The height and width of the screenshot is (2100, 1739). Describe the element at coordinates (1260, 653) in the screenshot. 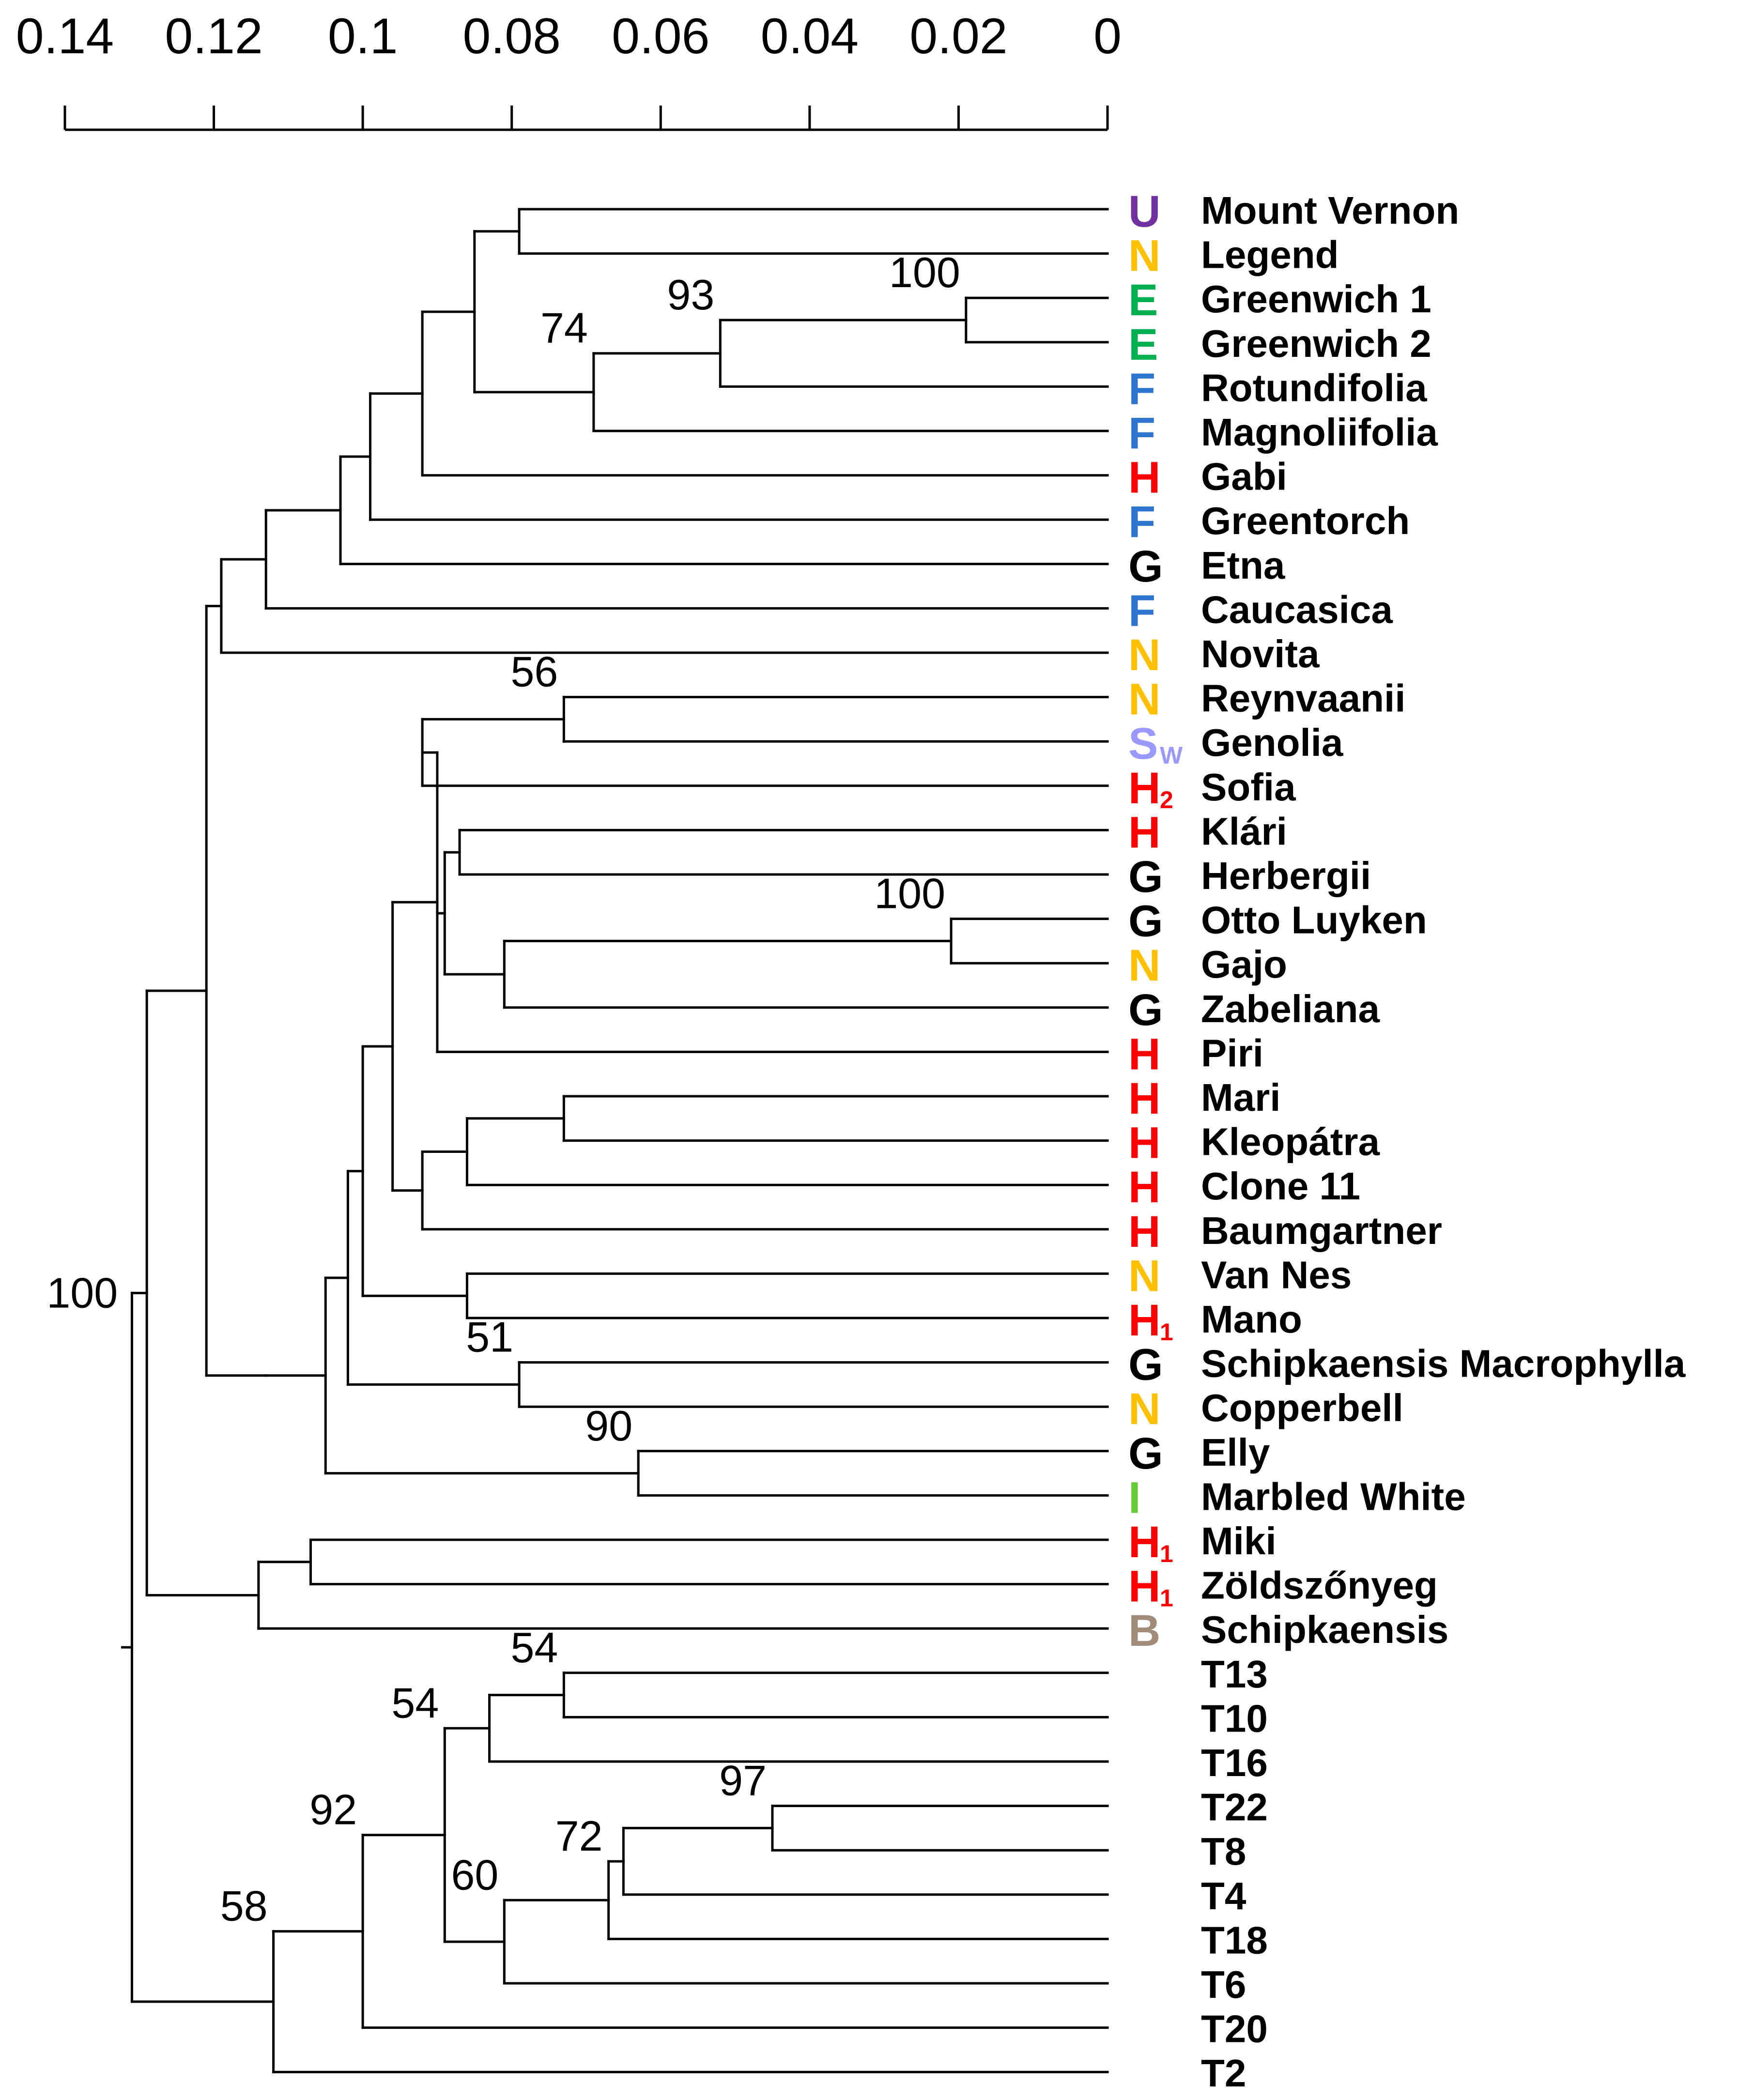

I see `taxon-name: Novita` at that location.